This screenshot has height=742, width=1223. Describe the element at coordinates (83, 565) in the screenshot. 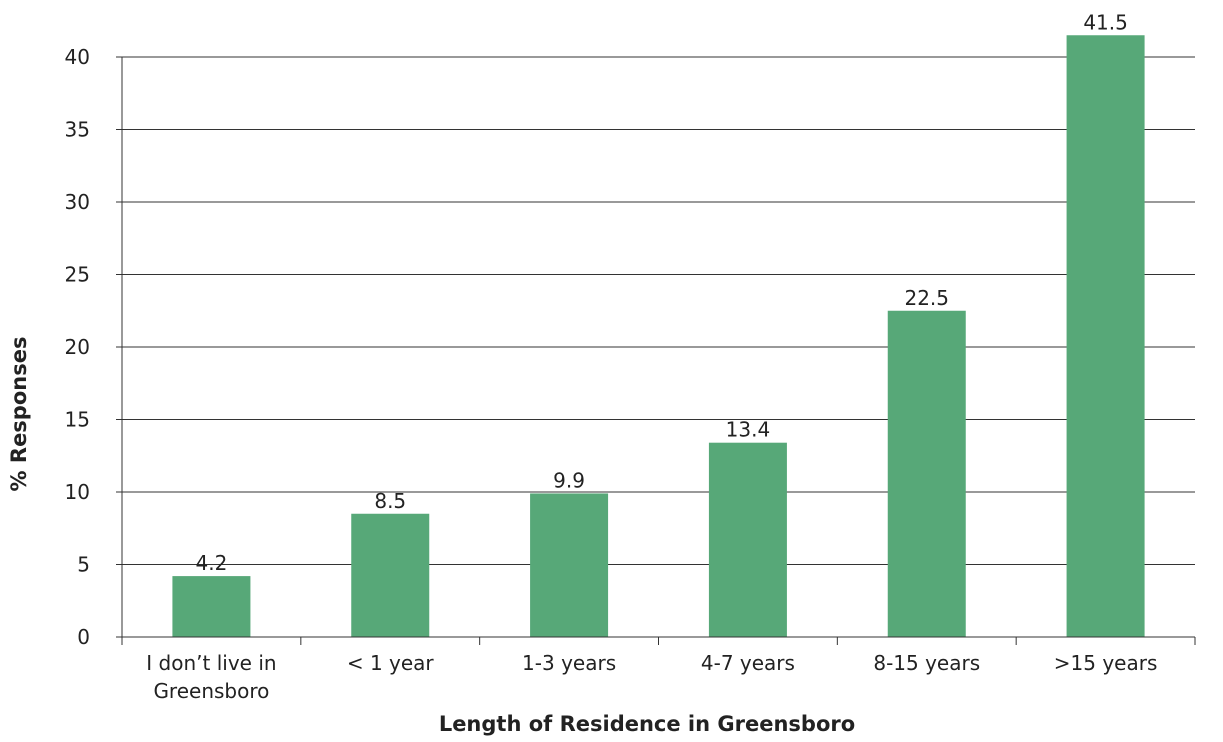

I see `y-tick-label: 5` at that location.